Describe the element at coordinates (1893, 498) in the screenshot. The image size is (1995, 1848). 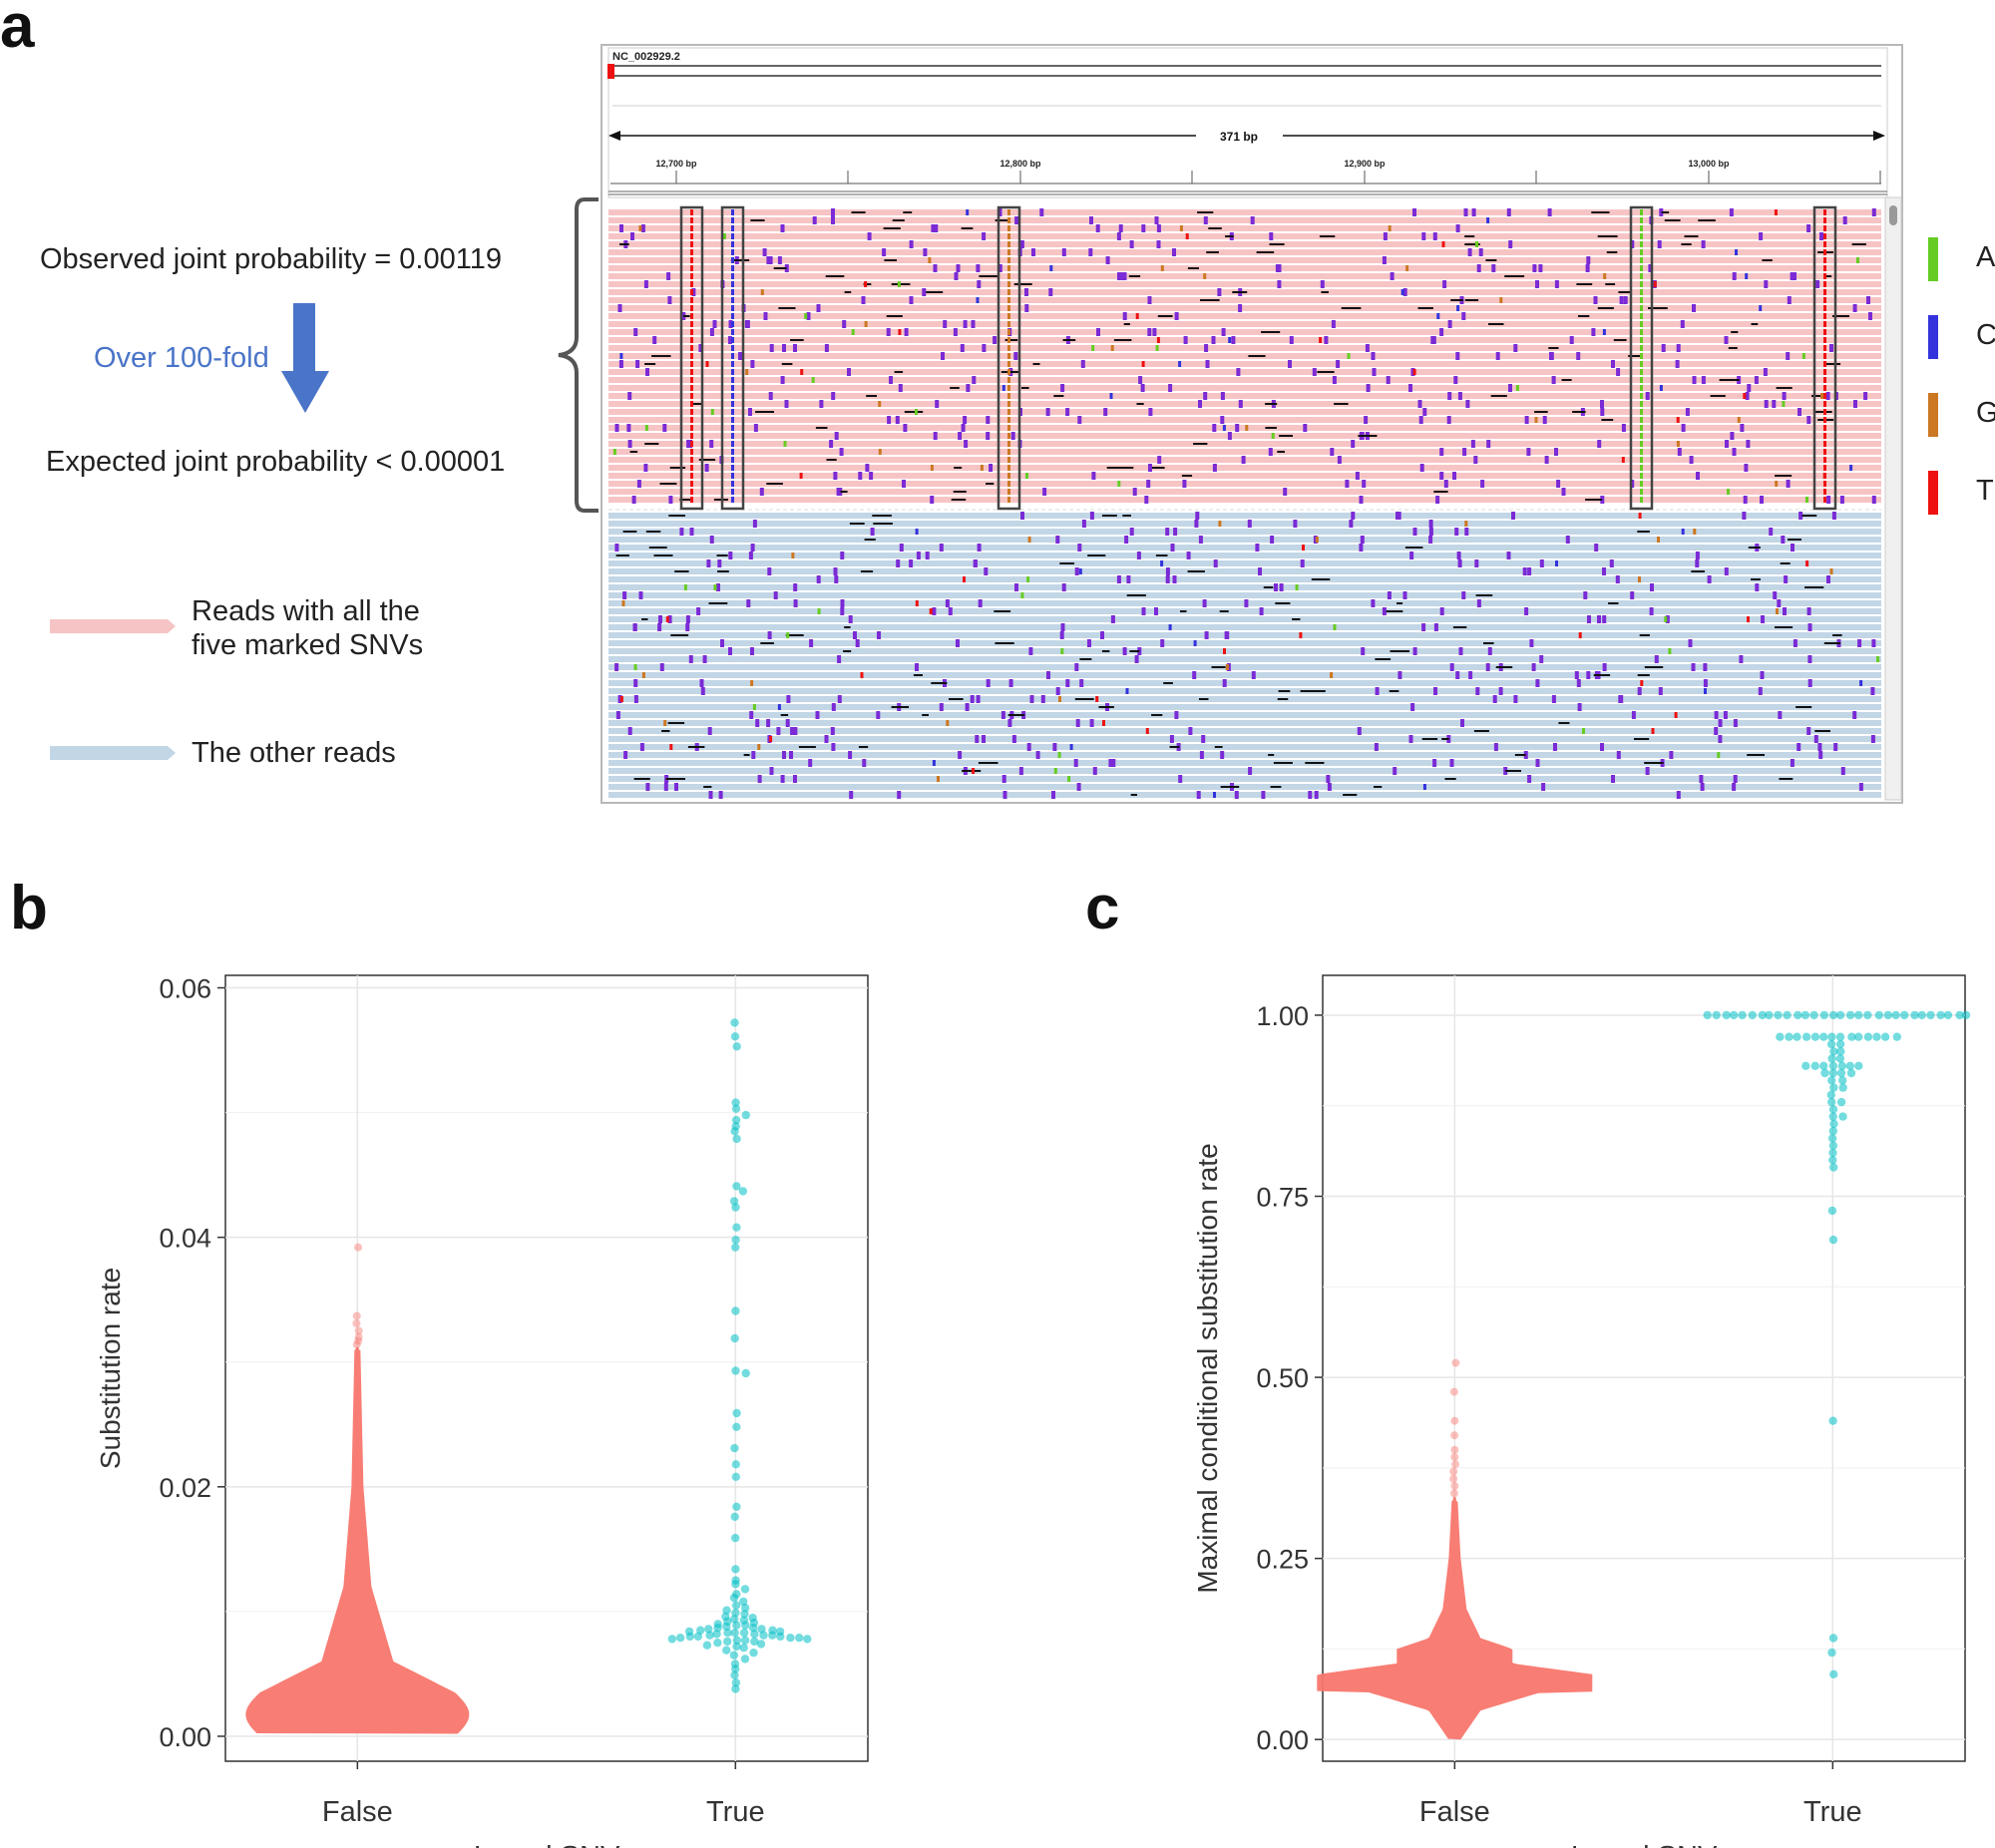
I see `igv-scrollbar` at that location.